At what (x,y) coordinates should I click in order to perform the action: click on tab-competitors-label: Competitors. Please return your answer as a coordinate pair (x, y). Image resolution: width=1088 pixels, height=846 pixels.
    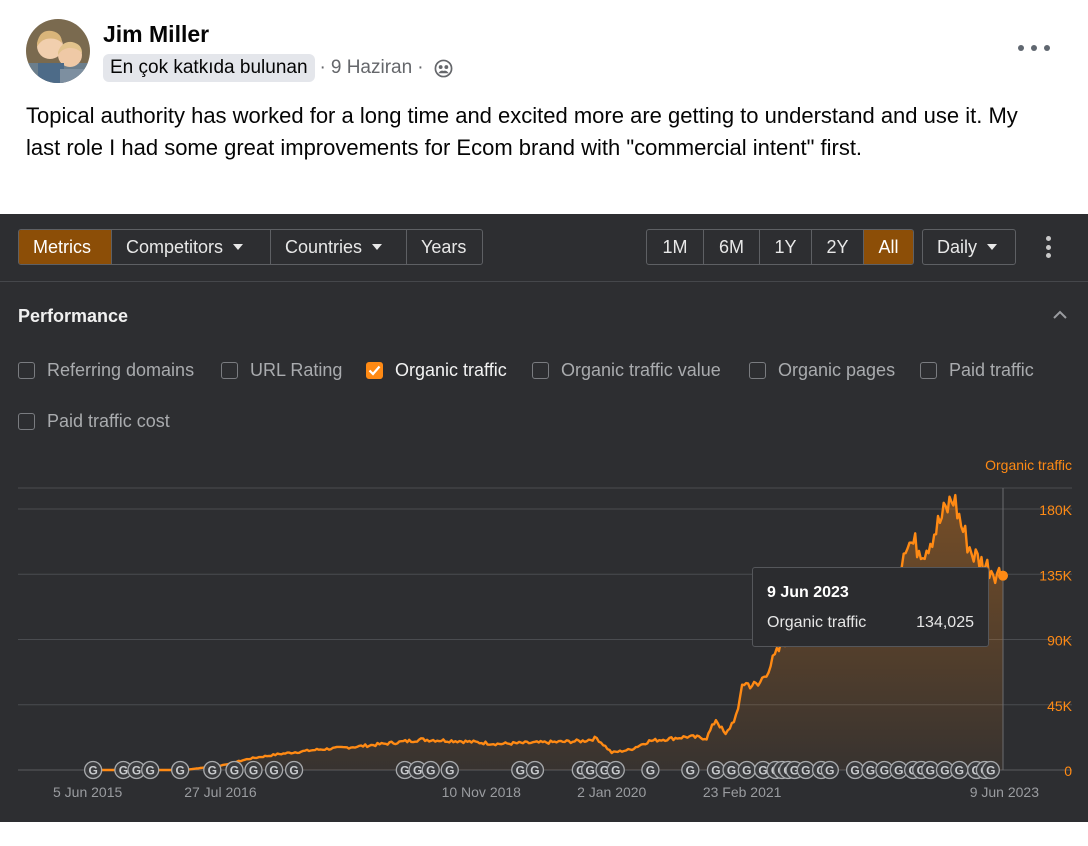
    Looking at the image, I should click on (175, 246).